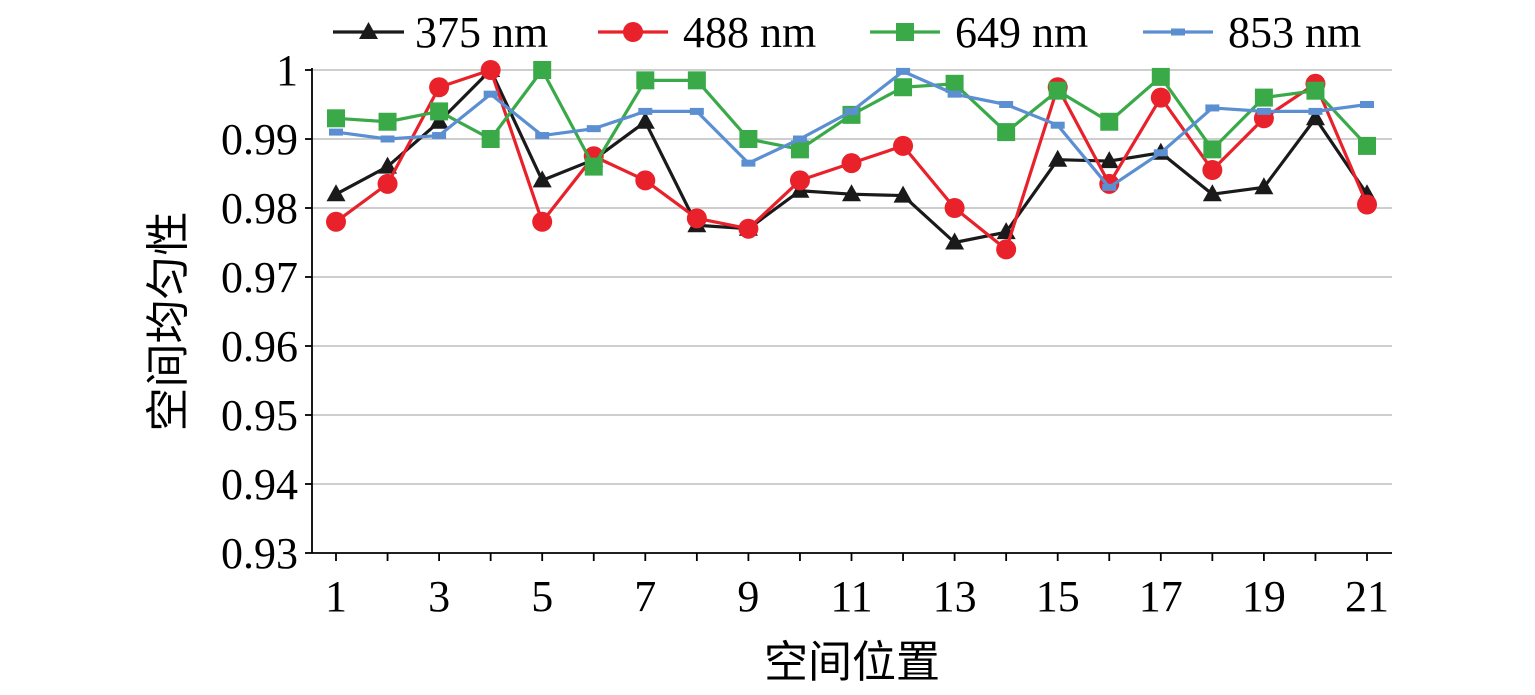  I want to click on y-tick-label: 1, so click(287, 70).